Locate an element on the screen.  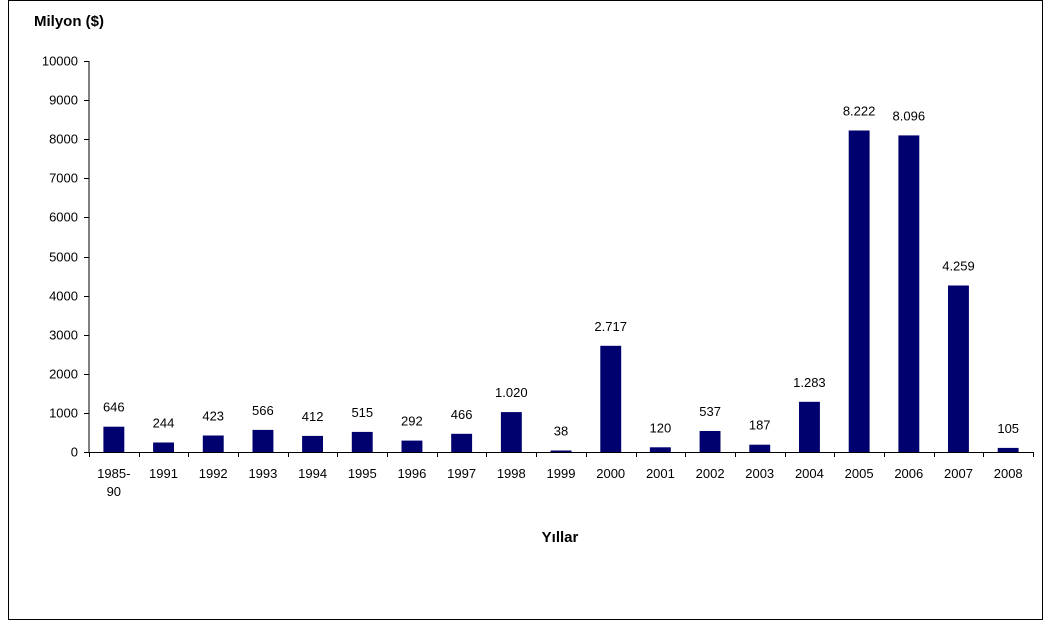
x-tick-label: 2007 is located at coordinates (958, 473).